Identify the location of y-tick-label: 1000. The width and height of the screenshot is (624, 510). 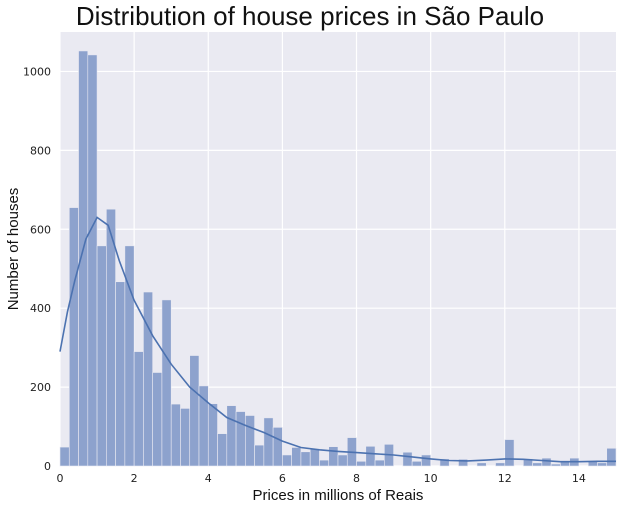
(37, 71).